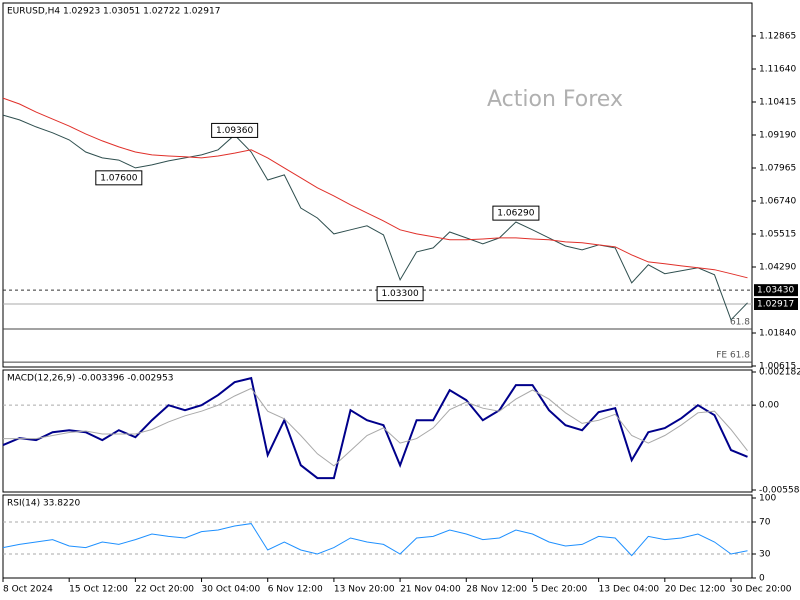 This screenshot has width=800, height=600. I want to click on panel-frame, so click(377, 536).